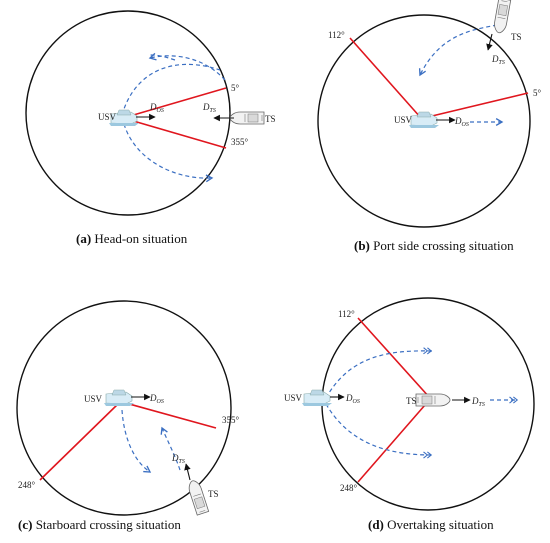  What do you see at coordinates (119, 398) in the screenshot?
I see `panel-c-usv-vessel-icon` at bounding box center [119, 398].